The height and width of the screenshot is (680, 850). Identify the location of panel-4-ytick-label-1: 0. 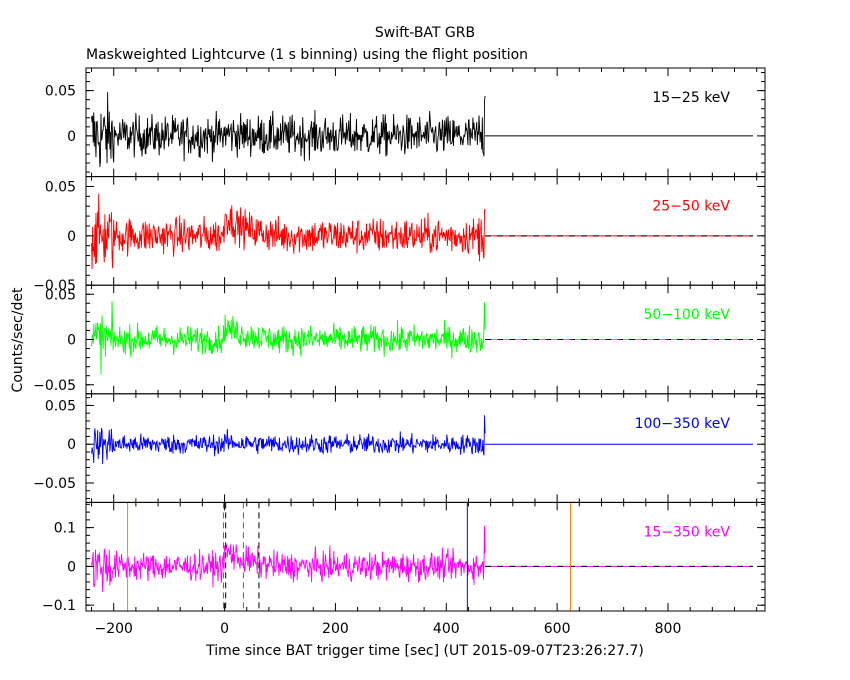
(71, 567).